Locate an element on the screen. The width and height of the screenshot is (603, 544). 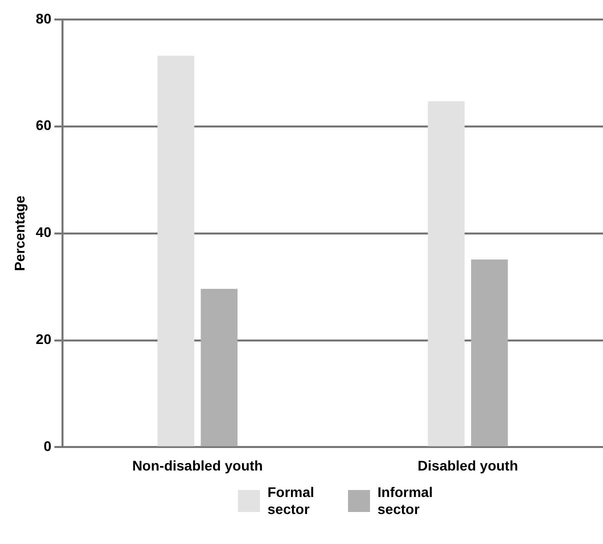
y-axis-title: Percentage is located at coordinates (19, 233).